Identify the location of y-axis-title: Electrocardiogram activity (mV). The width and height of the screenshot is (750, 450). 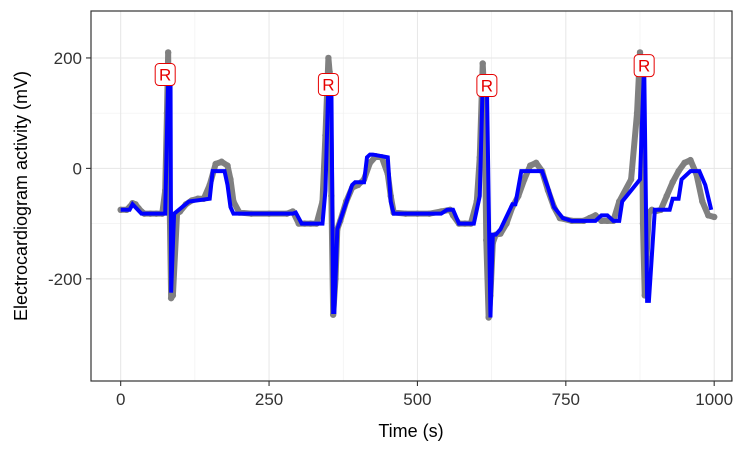
(21, 196).